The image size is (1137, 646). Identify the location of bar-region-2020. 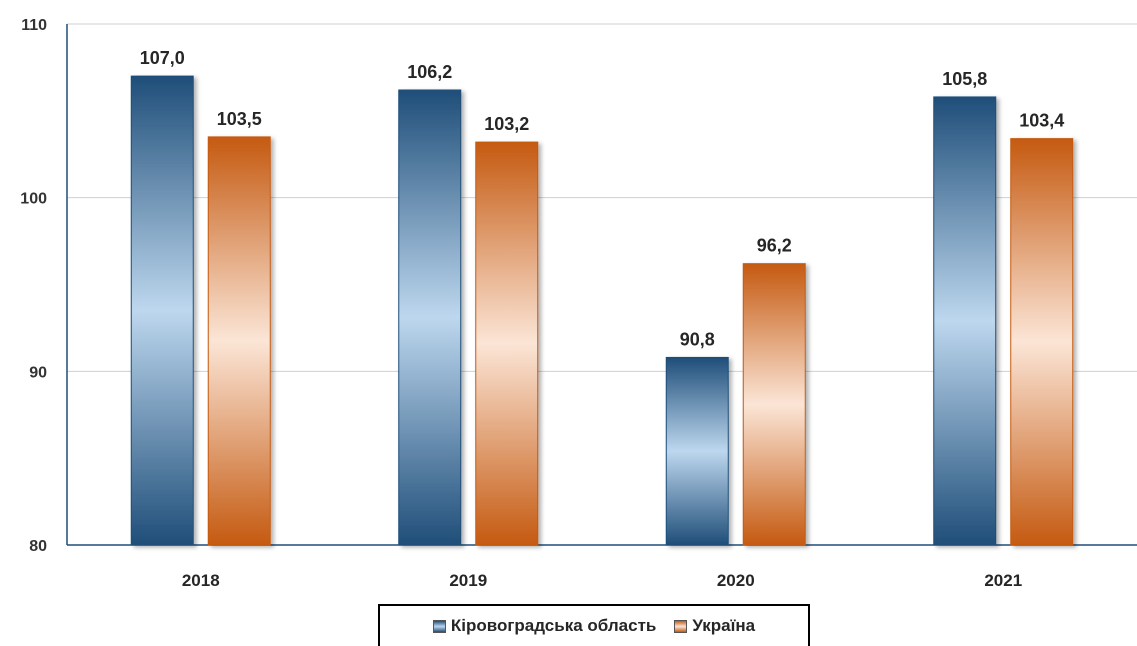
(697, 451).